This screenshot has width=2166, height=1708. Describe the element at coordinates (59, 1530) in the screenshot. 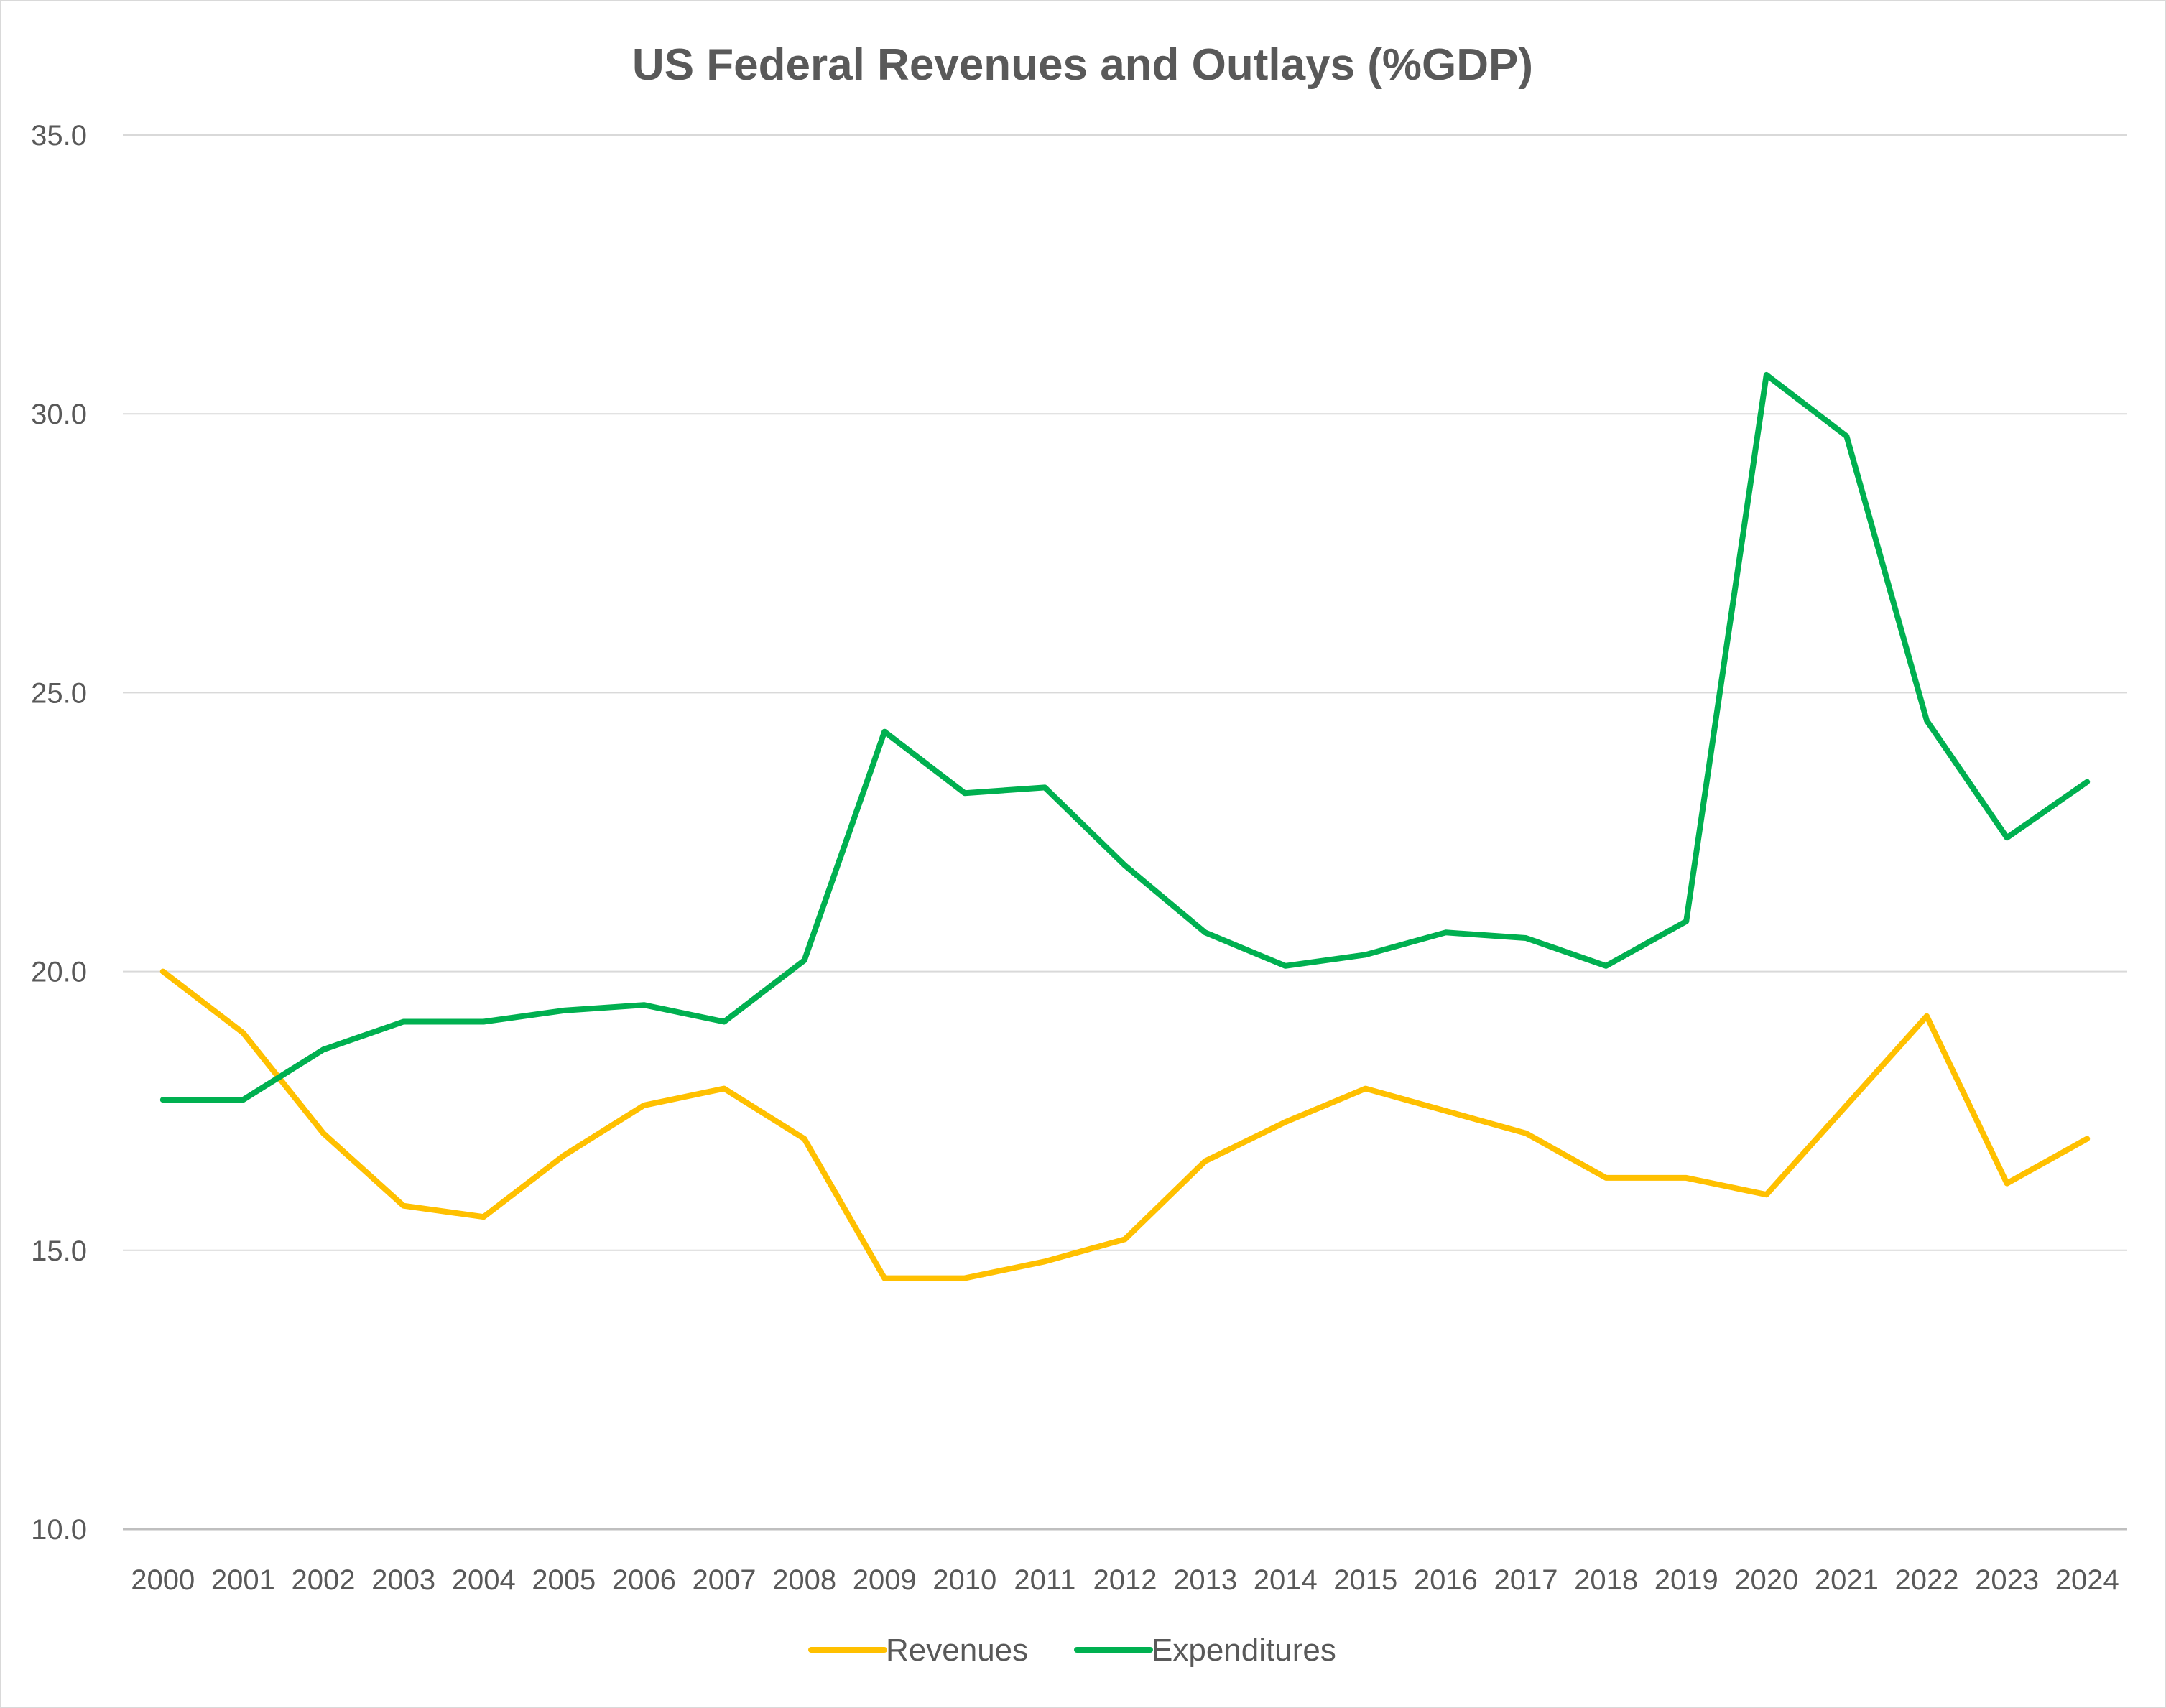

I see `y-tick-label: 10.0` at that location.